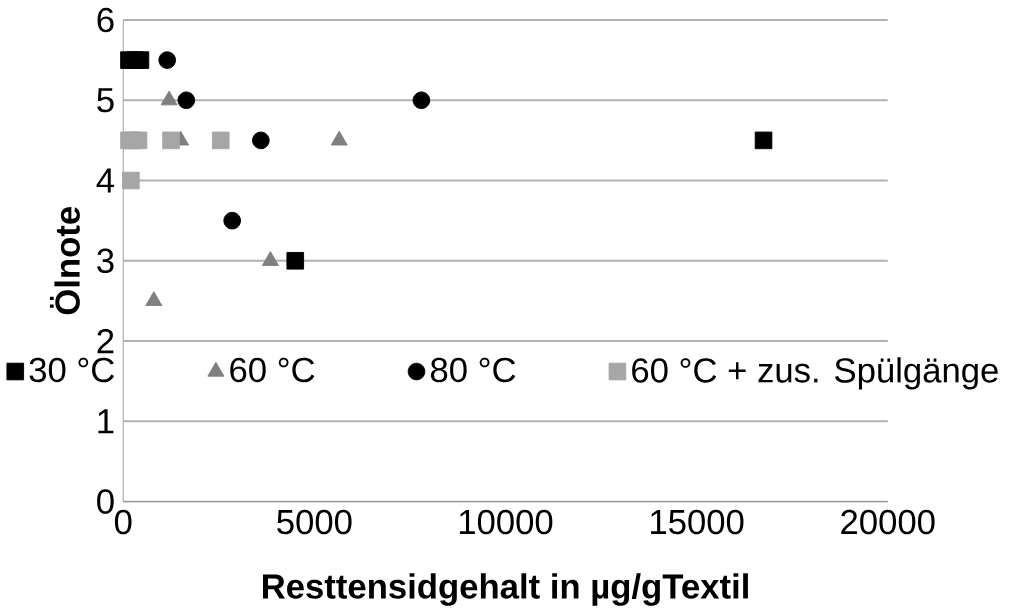 This screenshot has width=1011, height=613. What do you see at coordinates (815, 373) in the screenshot?
I see `legend-label: 60 °C + zus. Spülgänge` at bounding box center [815, 373].